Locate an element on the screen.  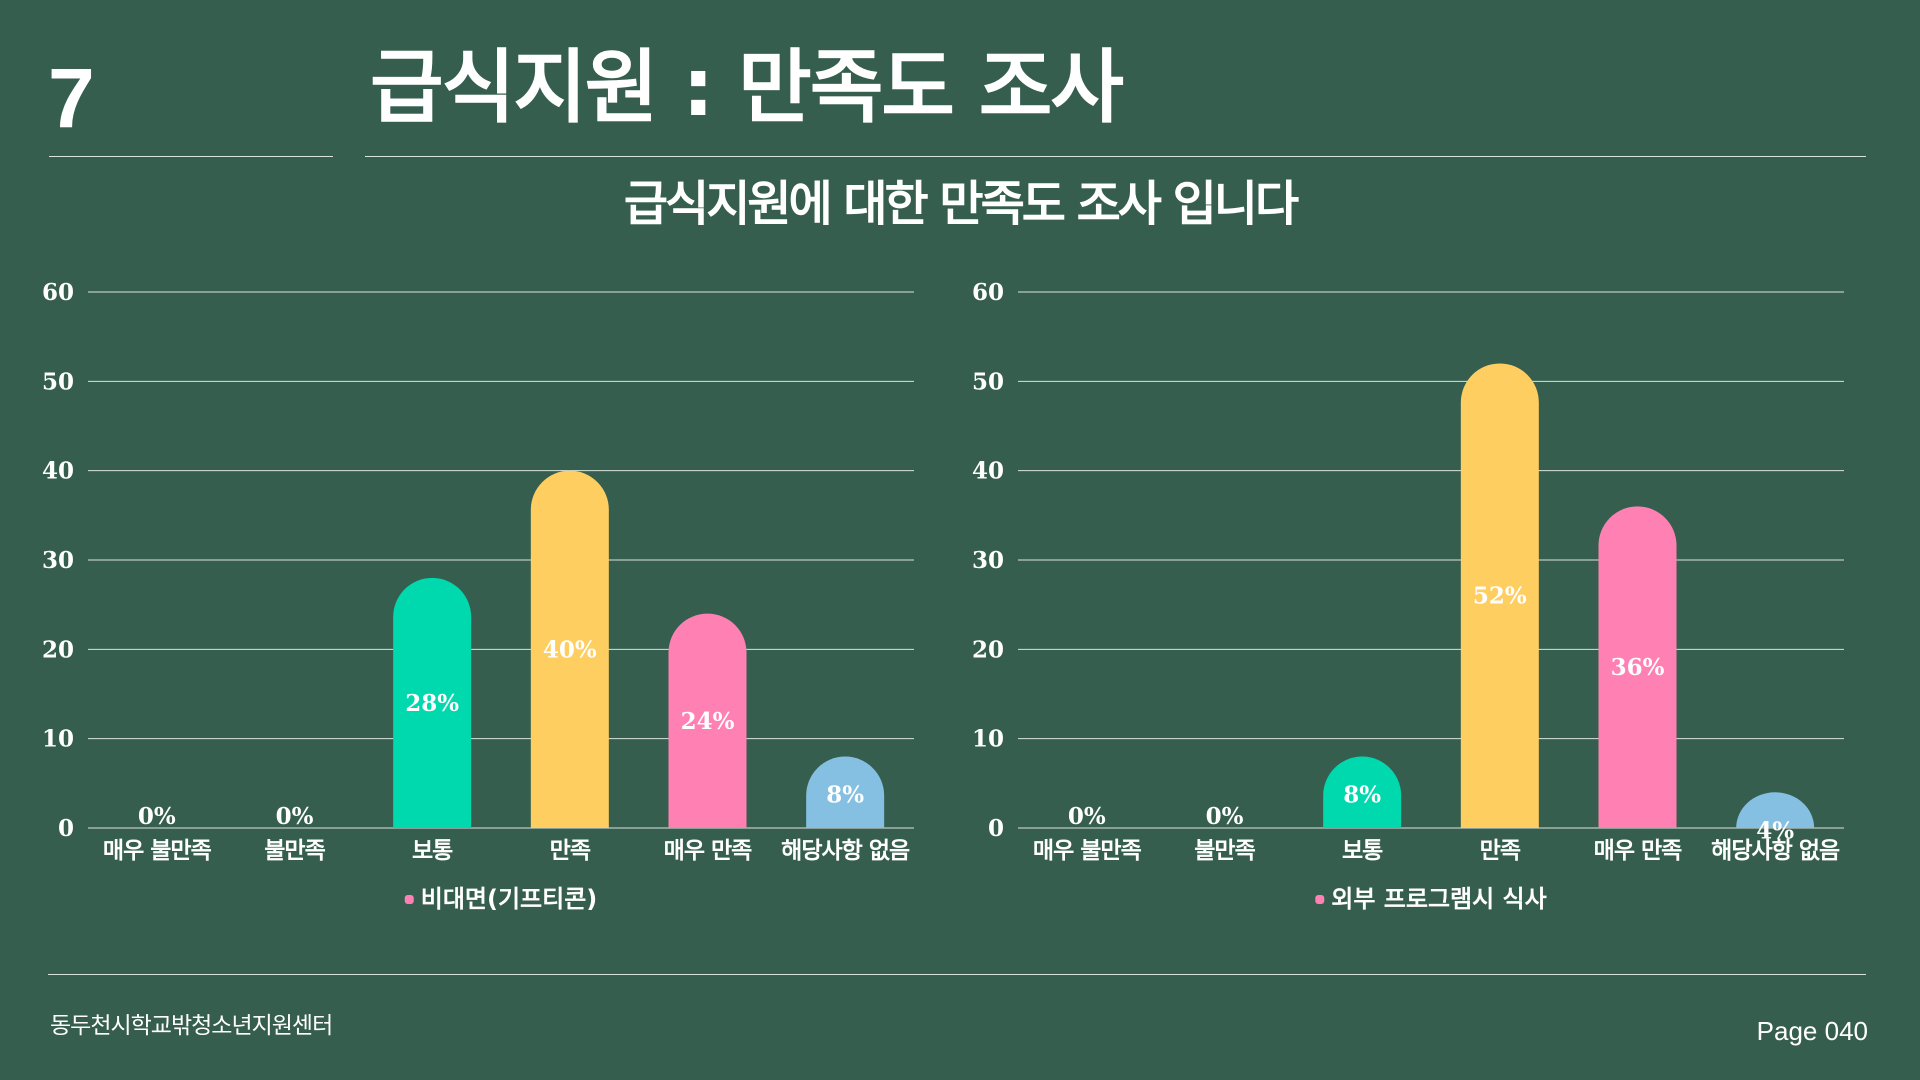
footer-organization: 동두천시학교밖청소년지원센터 is located at coordinates (191, 1026).